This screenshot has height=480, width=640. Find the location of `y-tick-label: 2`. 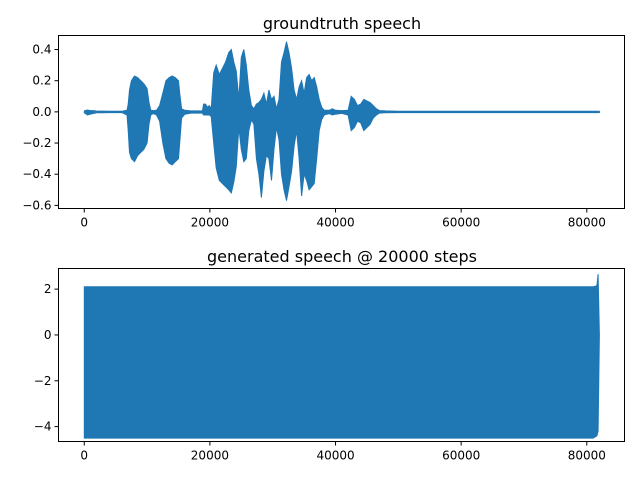

y-tick-label: 2 is located at coordinates (48, 289).